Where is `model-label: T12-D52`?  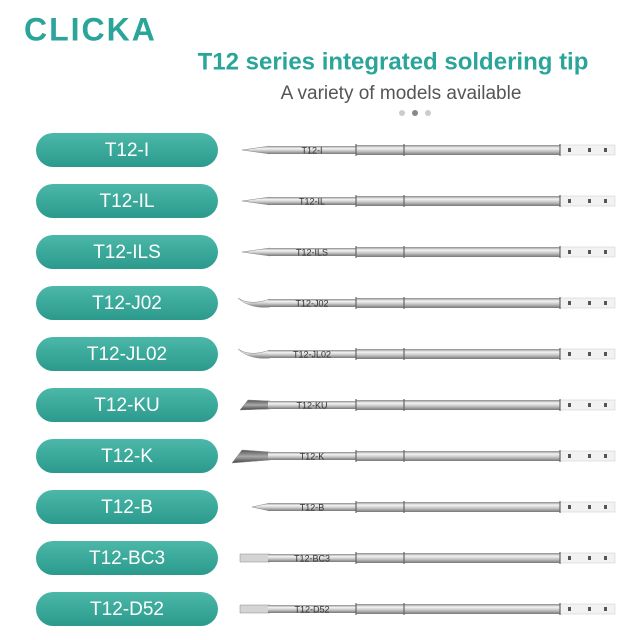
model-label: T12-D52 is located at coordinates (127, 609).